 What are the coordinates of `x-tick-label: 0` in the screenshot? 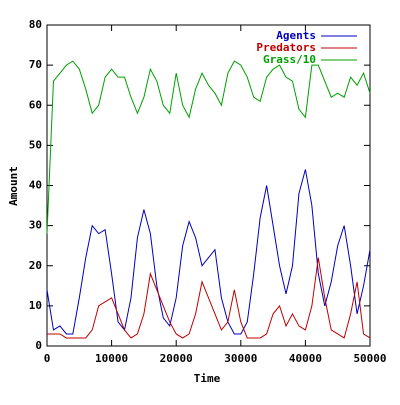 It's located at (47, 358).